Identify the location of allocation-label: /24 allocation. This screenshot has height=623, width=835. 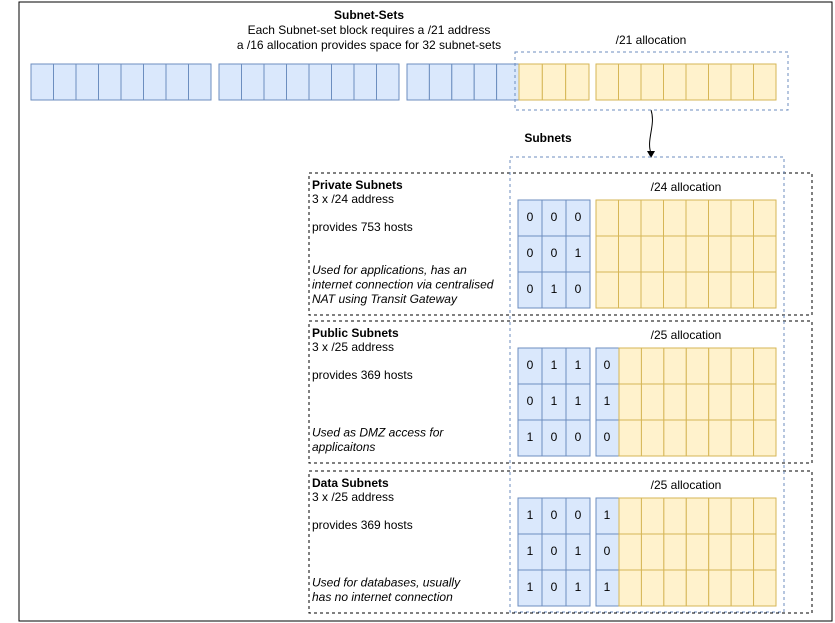
(686, 187).